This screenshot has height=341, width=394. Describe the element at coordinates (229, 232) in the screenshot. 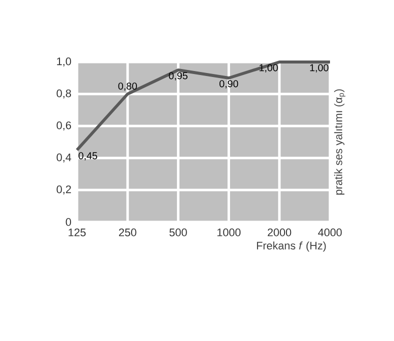

I see `x-tick-label: 1000` at that location.